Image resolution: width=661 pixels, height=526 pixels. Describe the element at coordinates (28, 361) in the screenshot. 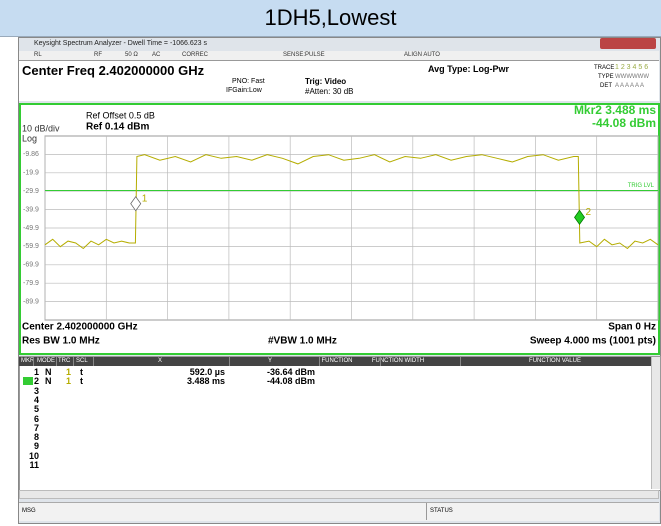

I see `column-header: MKR` at that location.